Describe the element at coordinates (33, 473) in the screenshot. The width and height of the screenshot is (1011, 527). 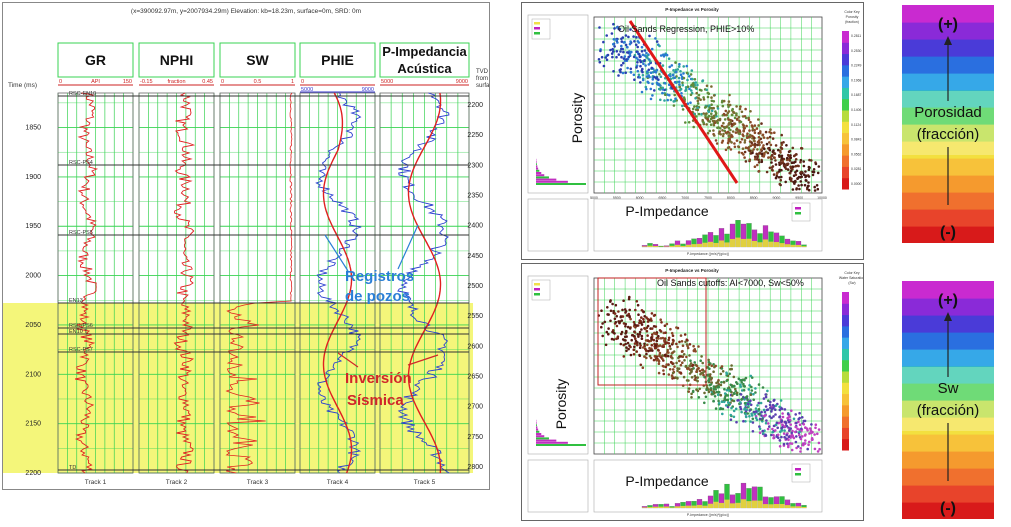
I see `time-tick-label: 2200` at that location.